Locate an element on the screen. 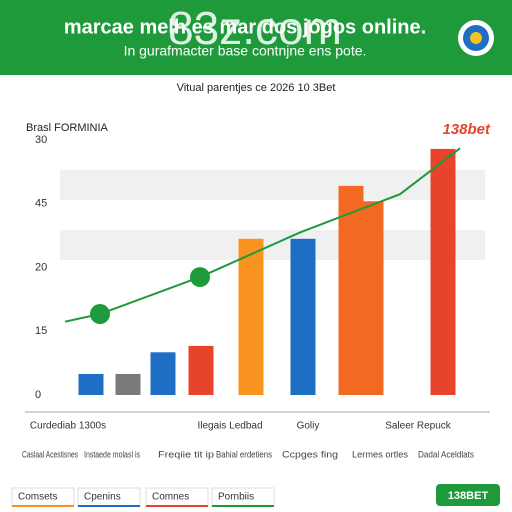 The width and height of the screenshot is (512, 512). watermark: 83z.com is located at coordinates (255, 28).